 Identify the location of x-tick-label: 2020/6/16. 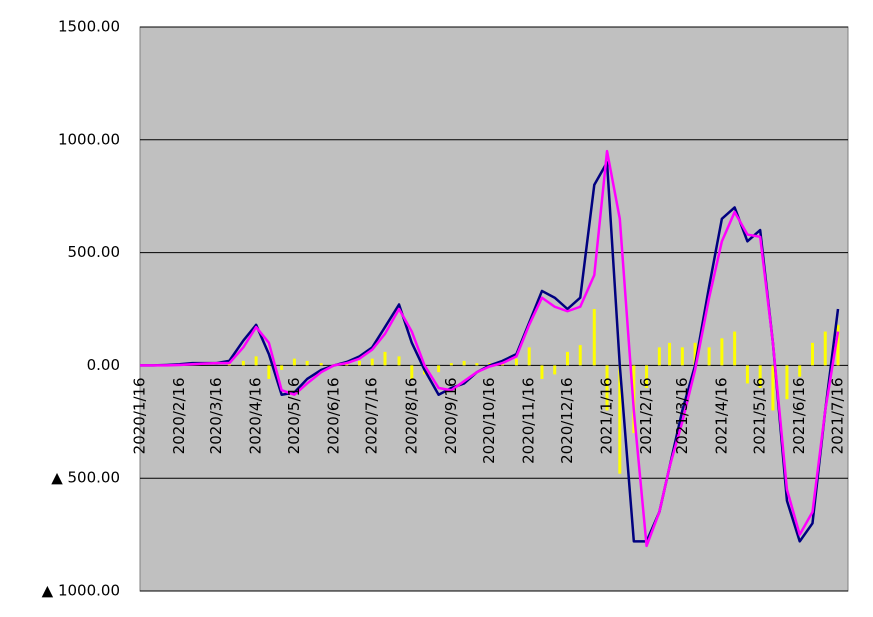
(333, 415).